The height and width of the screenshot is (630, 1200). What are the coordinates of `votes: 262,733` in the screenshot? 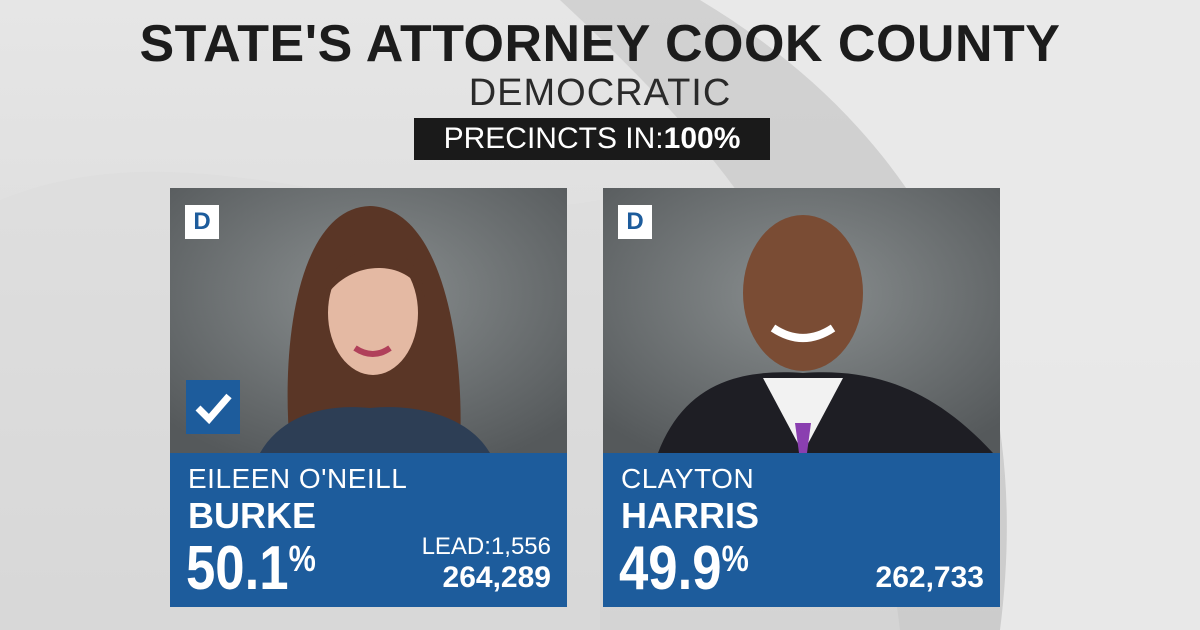 It's located at (929, 577).